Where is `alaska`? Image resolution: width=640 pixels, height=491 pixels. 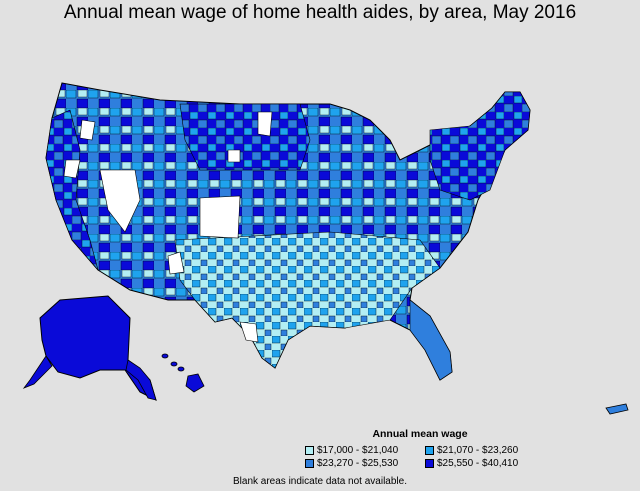
alaska is located at coordinates (98, 348).